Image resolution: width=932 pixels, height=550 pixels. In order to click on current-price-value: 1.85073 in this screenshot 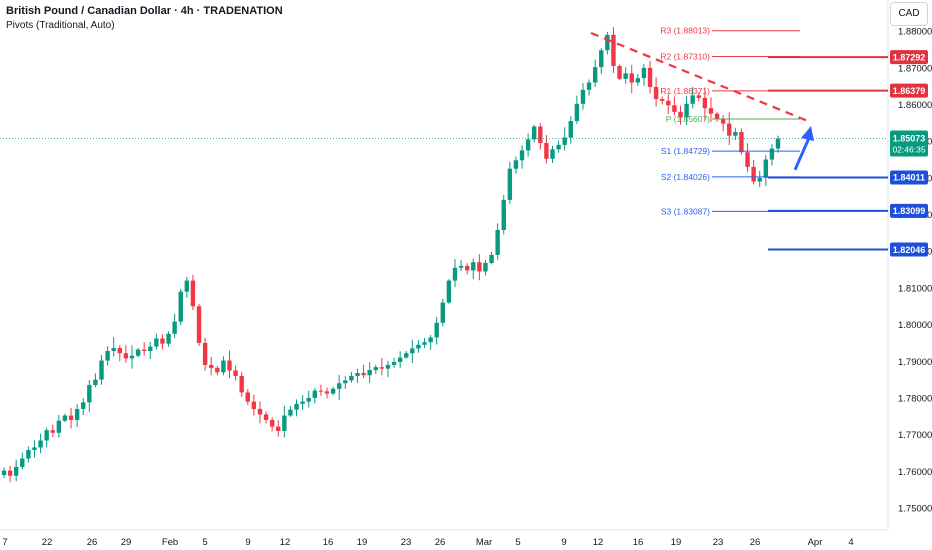, I will do `click(909, 139)`.